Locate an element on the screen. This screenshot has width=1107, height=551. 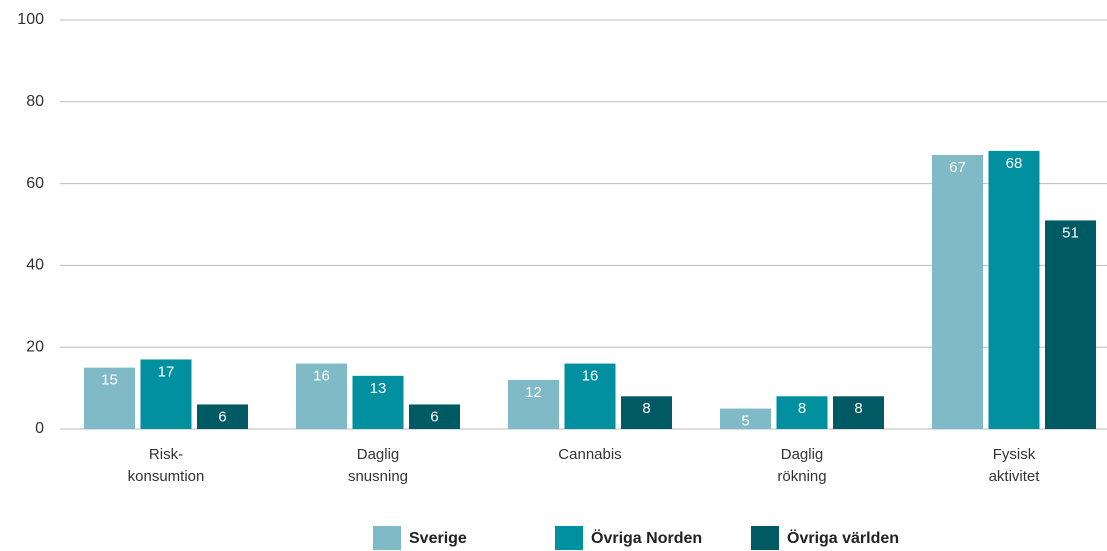
value-label: 68 is located at coordinates (1014, 163).